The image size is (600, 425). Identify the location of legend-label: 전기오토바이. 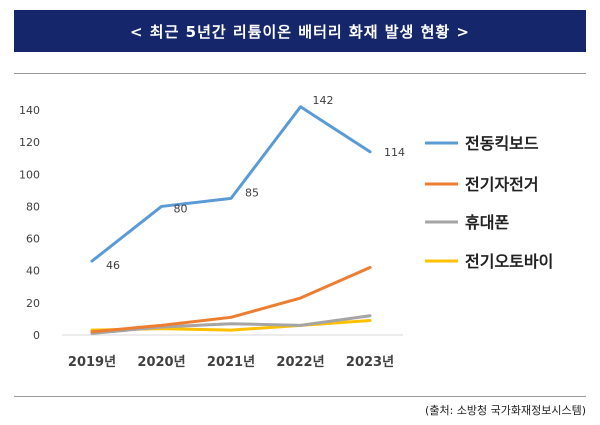
(509, 261).